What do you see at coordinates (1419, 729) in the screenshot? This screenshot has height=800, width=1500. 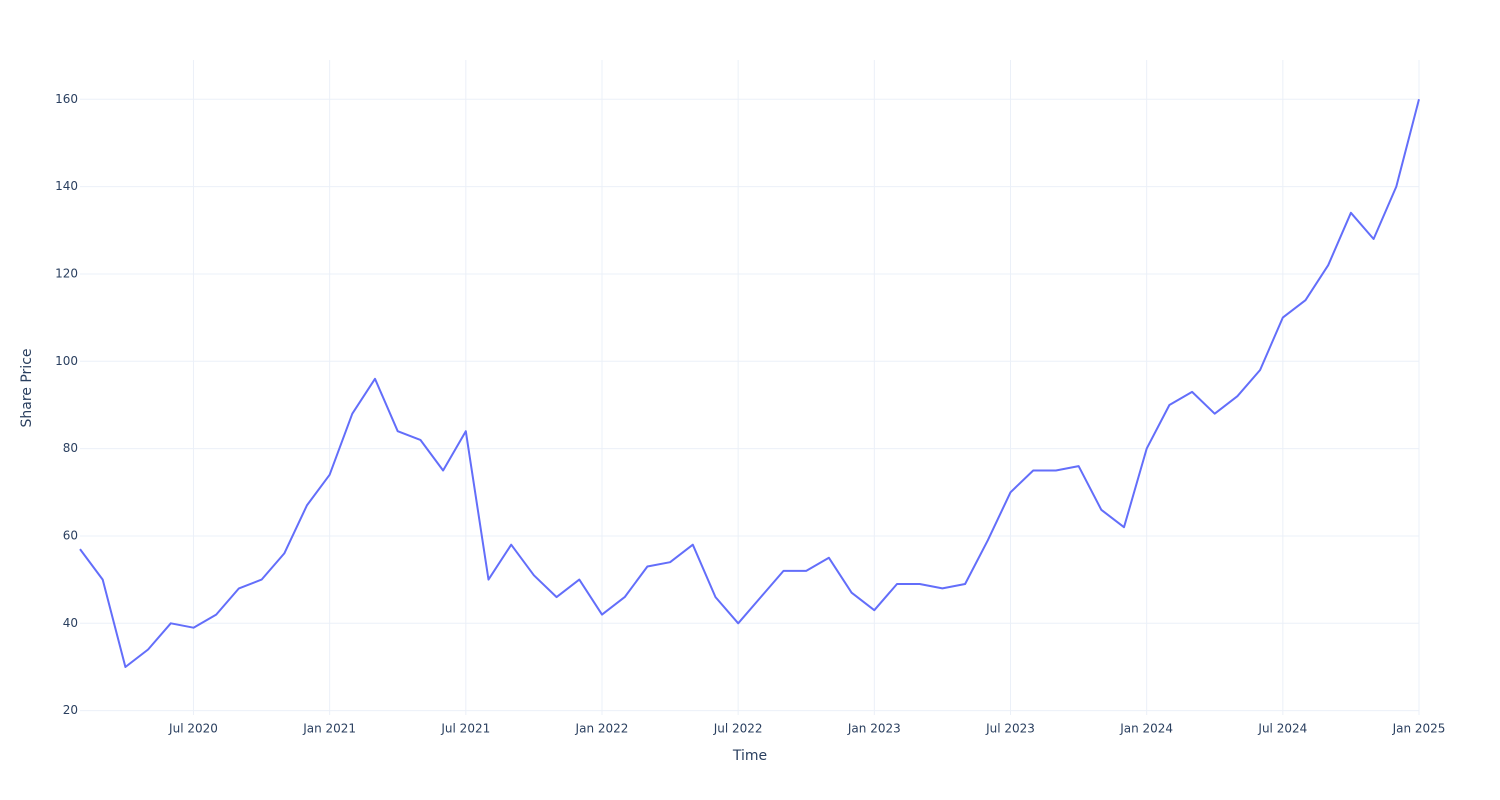 I see `x-tick-label: Jan 2025` at bounding box center [1419, 729].